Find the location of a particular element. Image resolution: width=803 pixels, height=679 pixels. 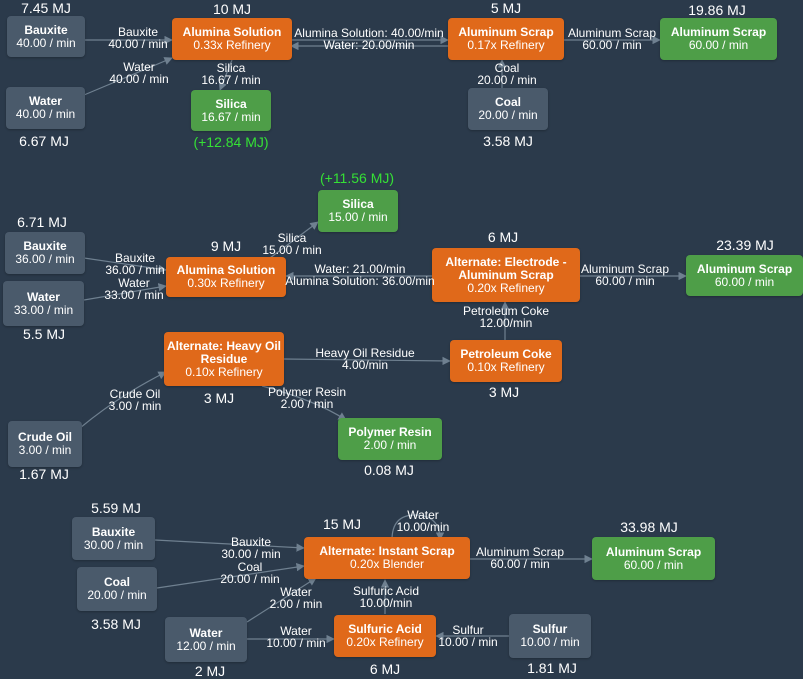

node-rate: 15.00 / min is located at coordinates (358, 217).